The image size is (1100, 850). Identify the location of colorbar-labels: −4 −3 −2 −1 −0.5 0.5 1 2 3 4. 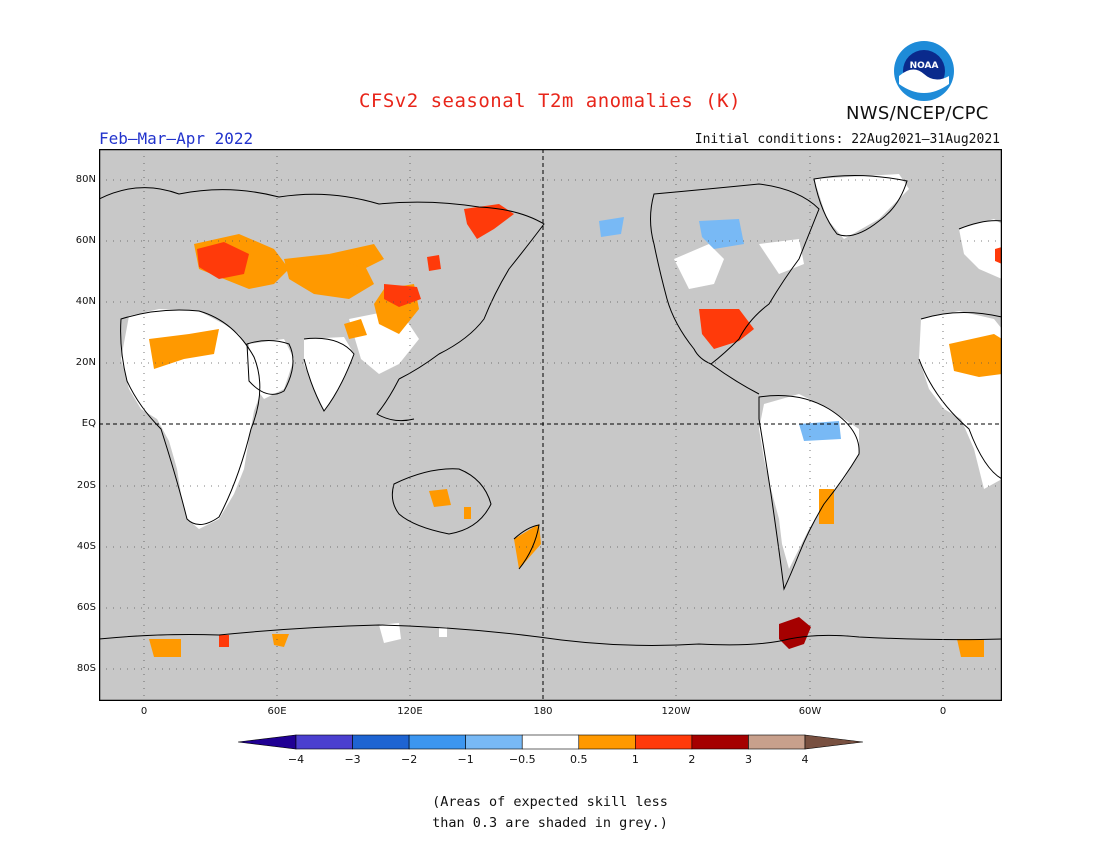
(548, 759).